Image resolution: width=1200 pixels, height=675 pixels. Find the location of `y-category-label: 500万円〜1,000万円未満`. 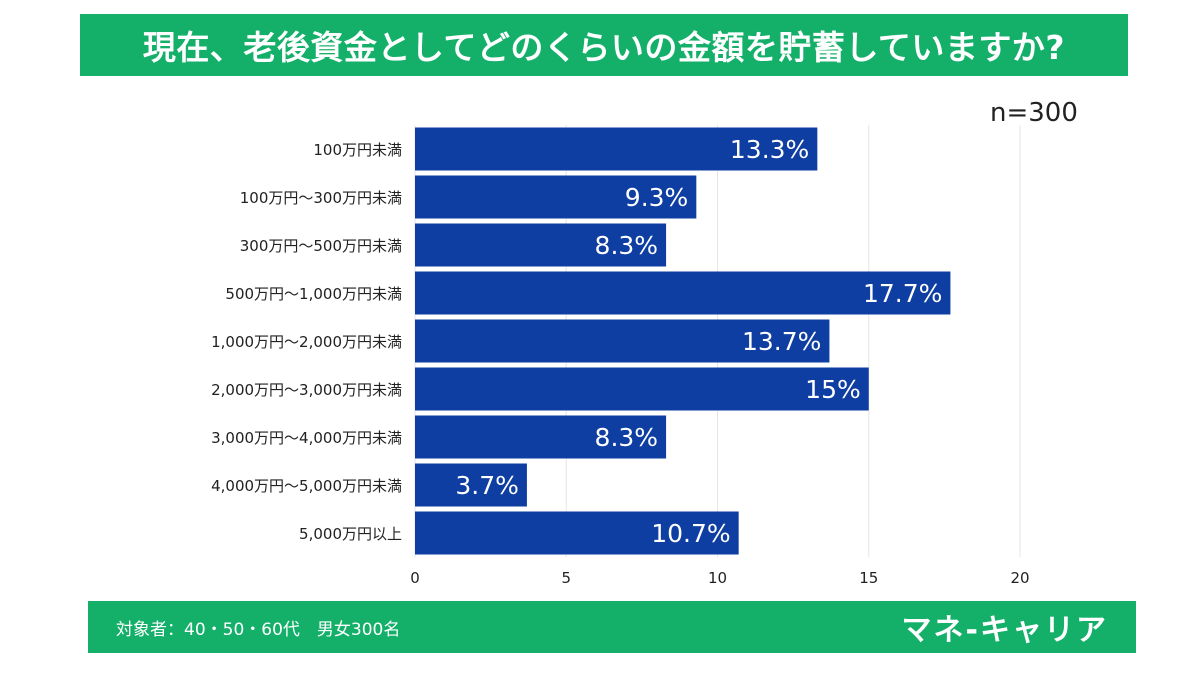

y-category-label: 500万円〜1,000万円未満 is located at coordinates (313, 294).